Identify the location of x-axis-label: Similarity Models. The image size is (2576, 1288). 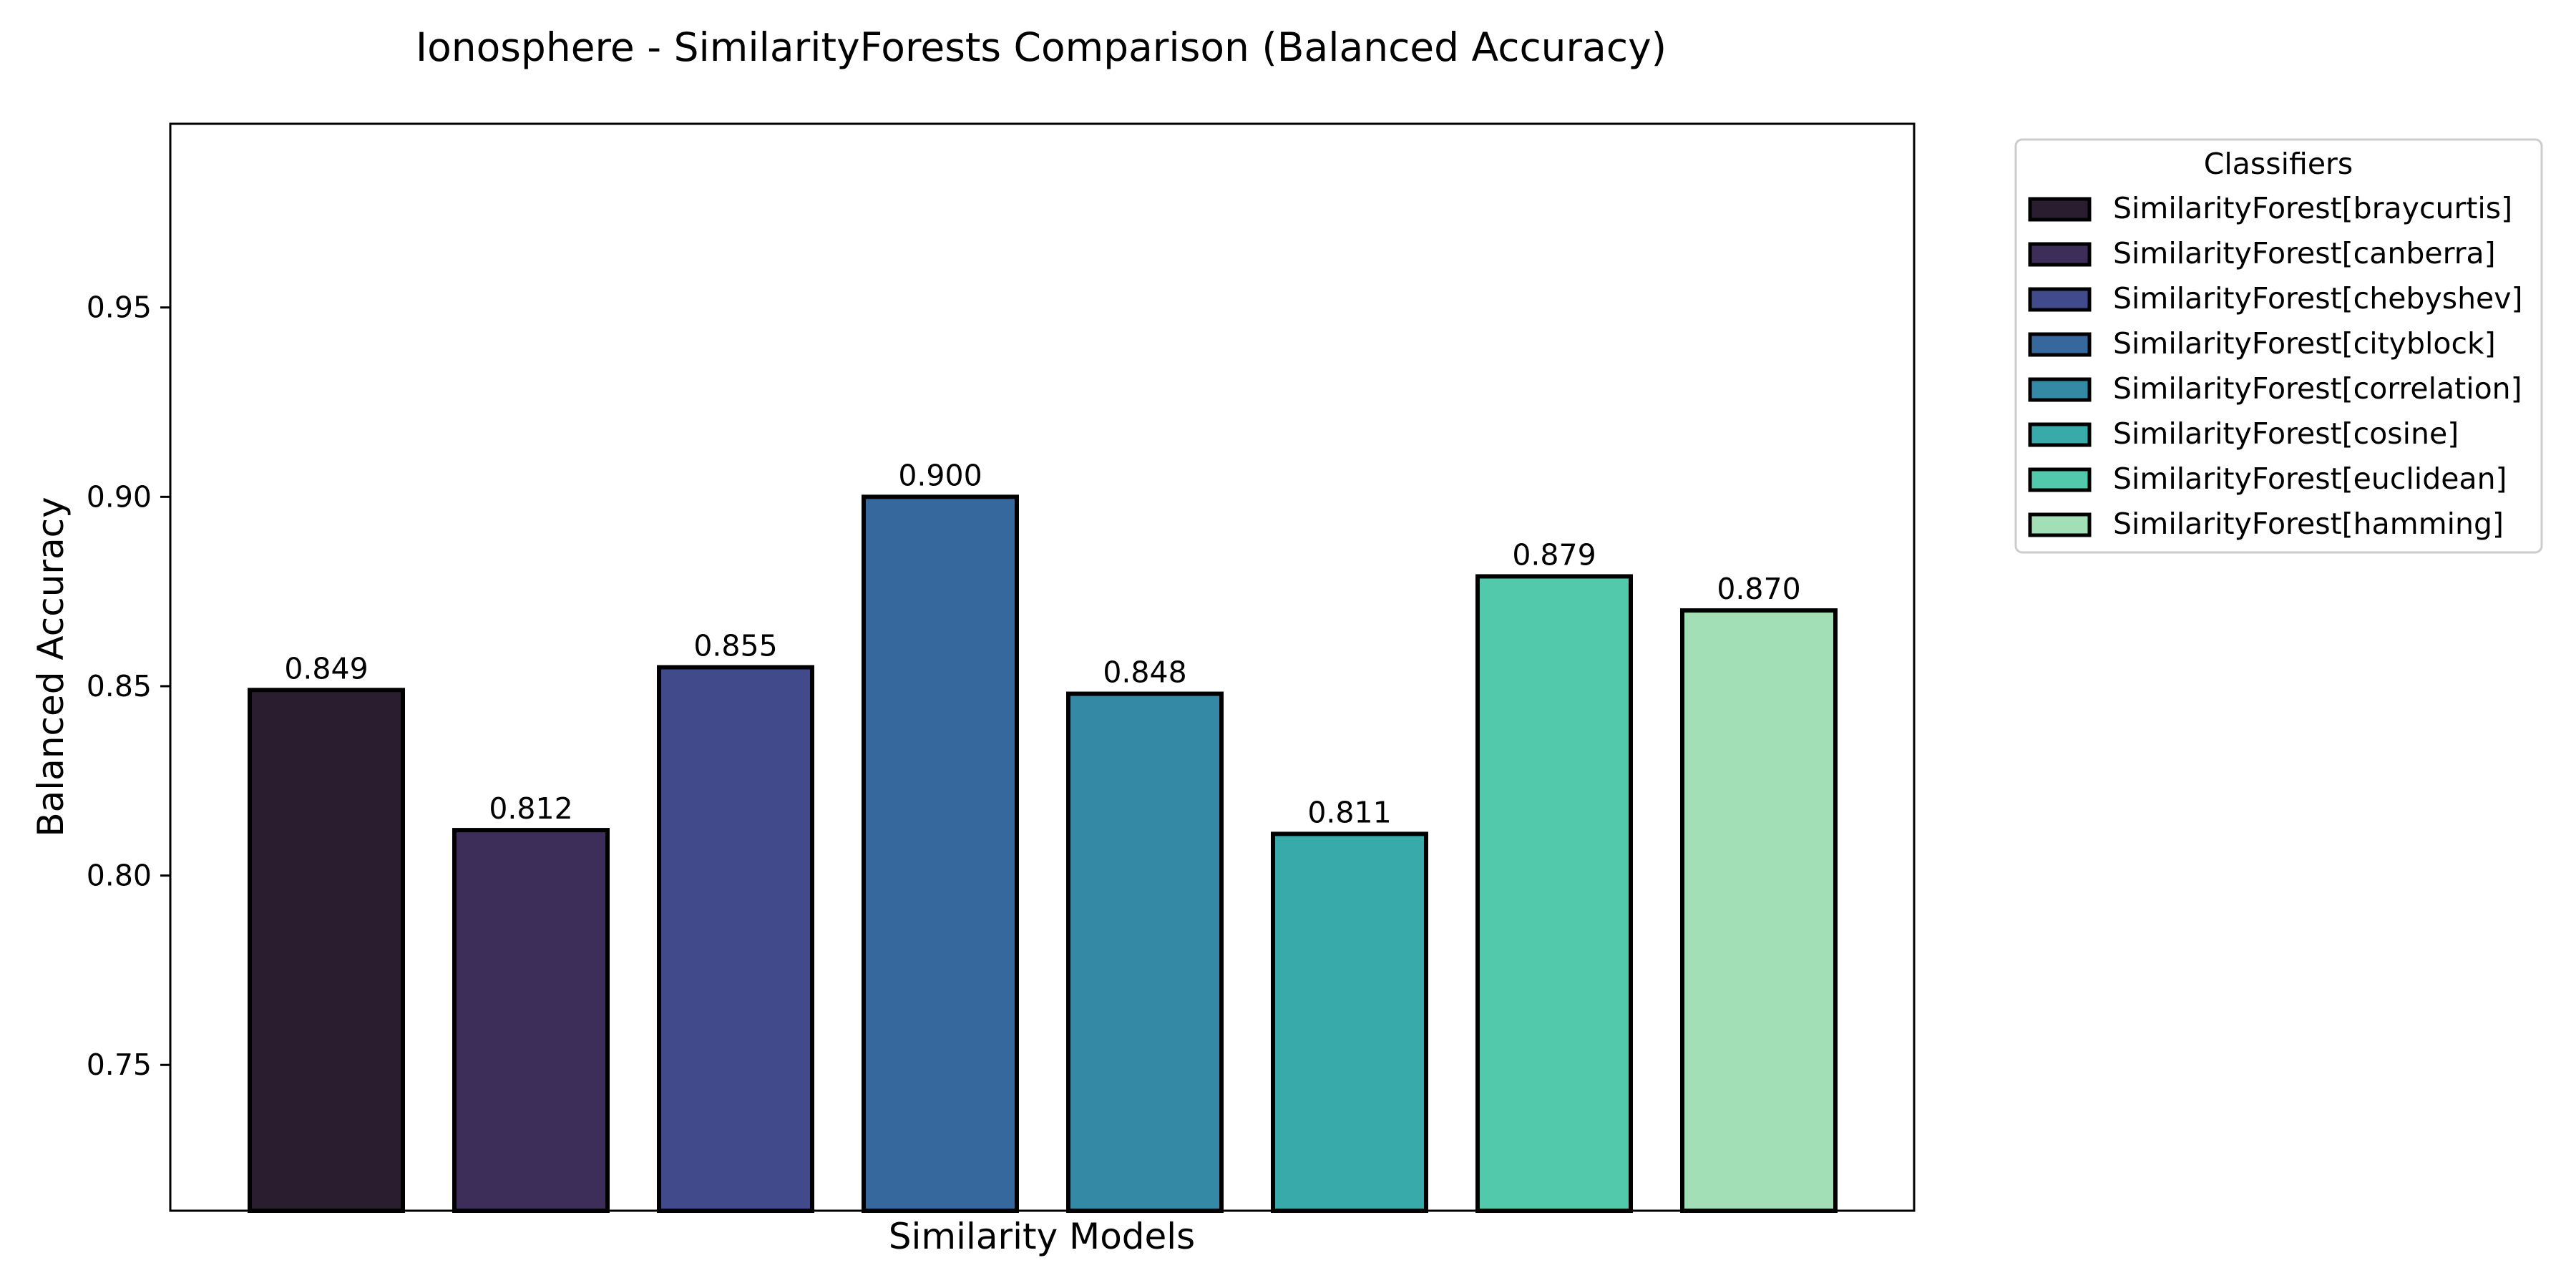
(1042, 1236).